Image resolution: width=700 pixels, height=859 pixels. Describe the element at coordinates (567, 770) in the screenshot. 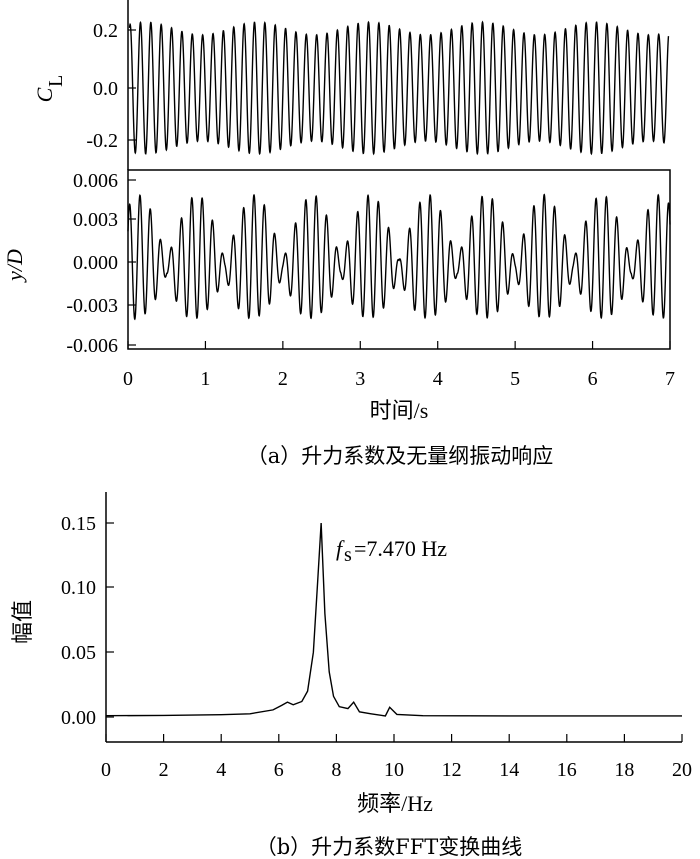

I see `fft-xtick-label: 16` at that location.